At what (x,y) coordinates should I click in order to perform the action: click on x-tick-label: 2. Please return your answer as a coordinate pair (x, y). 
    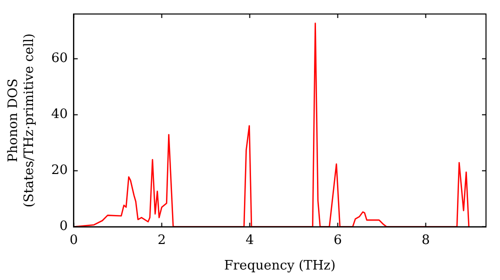
    Looking at the image, I should click on (162, 240).